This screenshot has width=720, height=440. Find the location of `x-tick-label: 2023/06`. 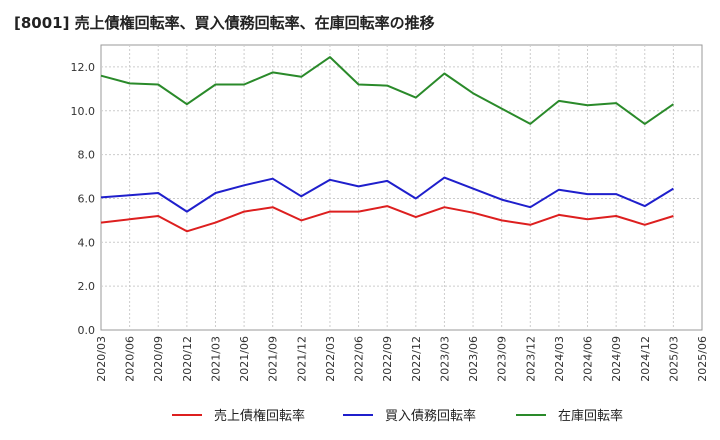

x-tick-label: 2023/06 is located at coordinates (473, 359).